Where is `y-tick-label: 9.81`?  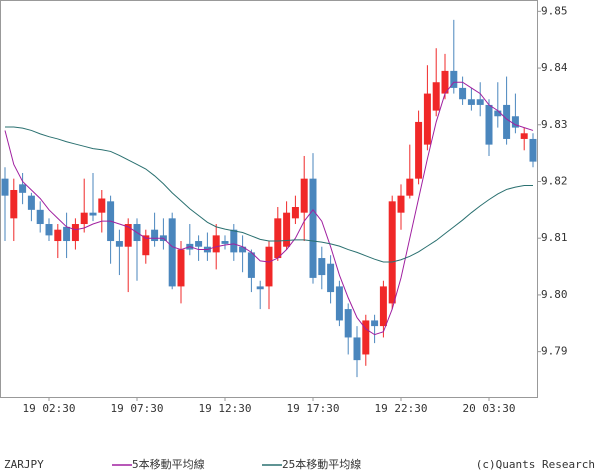 y-tick-label: 9.81 is located at coordinates (554, 237).